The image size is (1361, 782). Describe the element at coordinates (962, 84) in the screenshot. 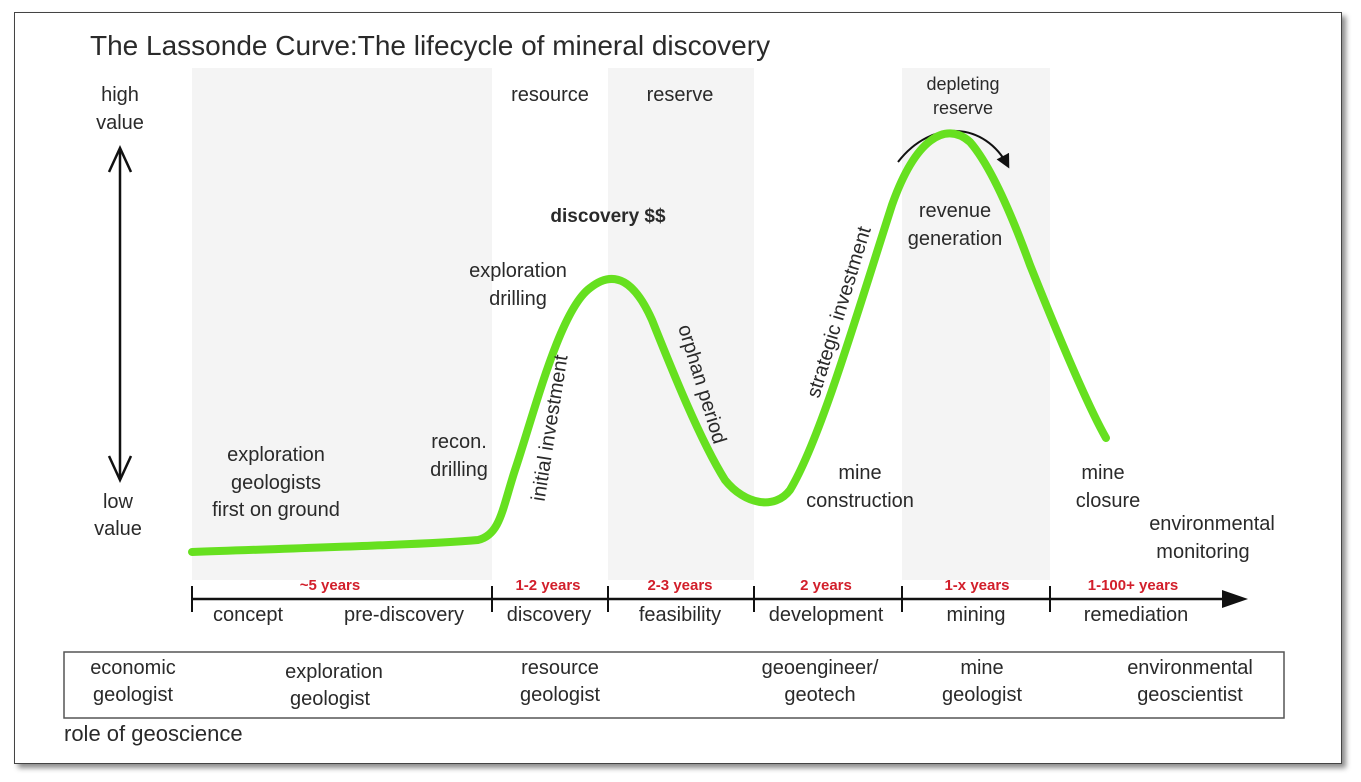

I see `depleting-reserve-line1: depleting` at that location.